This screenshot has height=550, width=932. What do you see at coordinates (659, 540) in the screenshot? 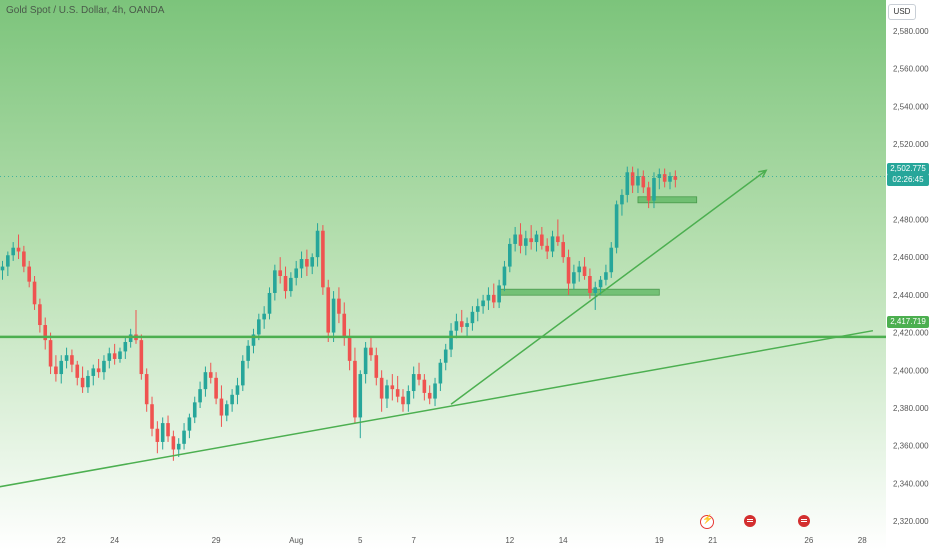
I see `x-tick-label: 19` at bounding box center [659, 540].